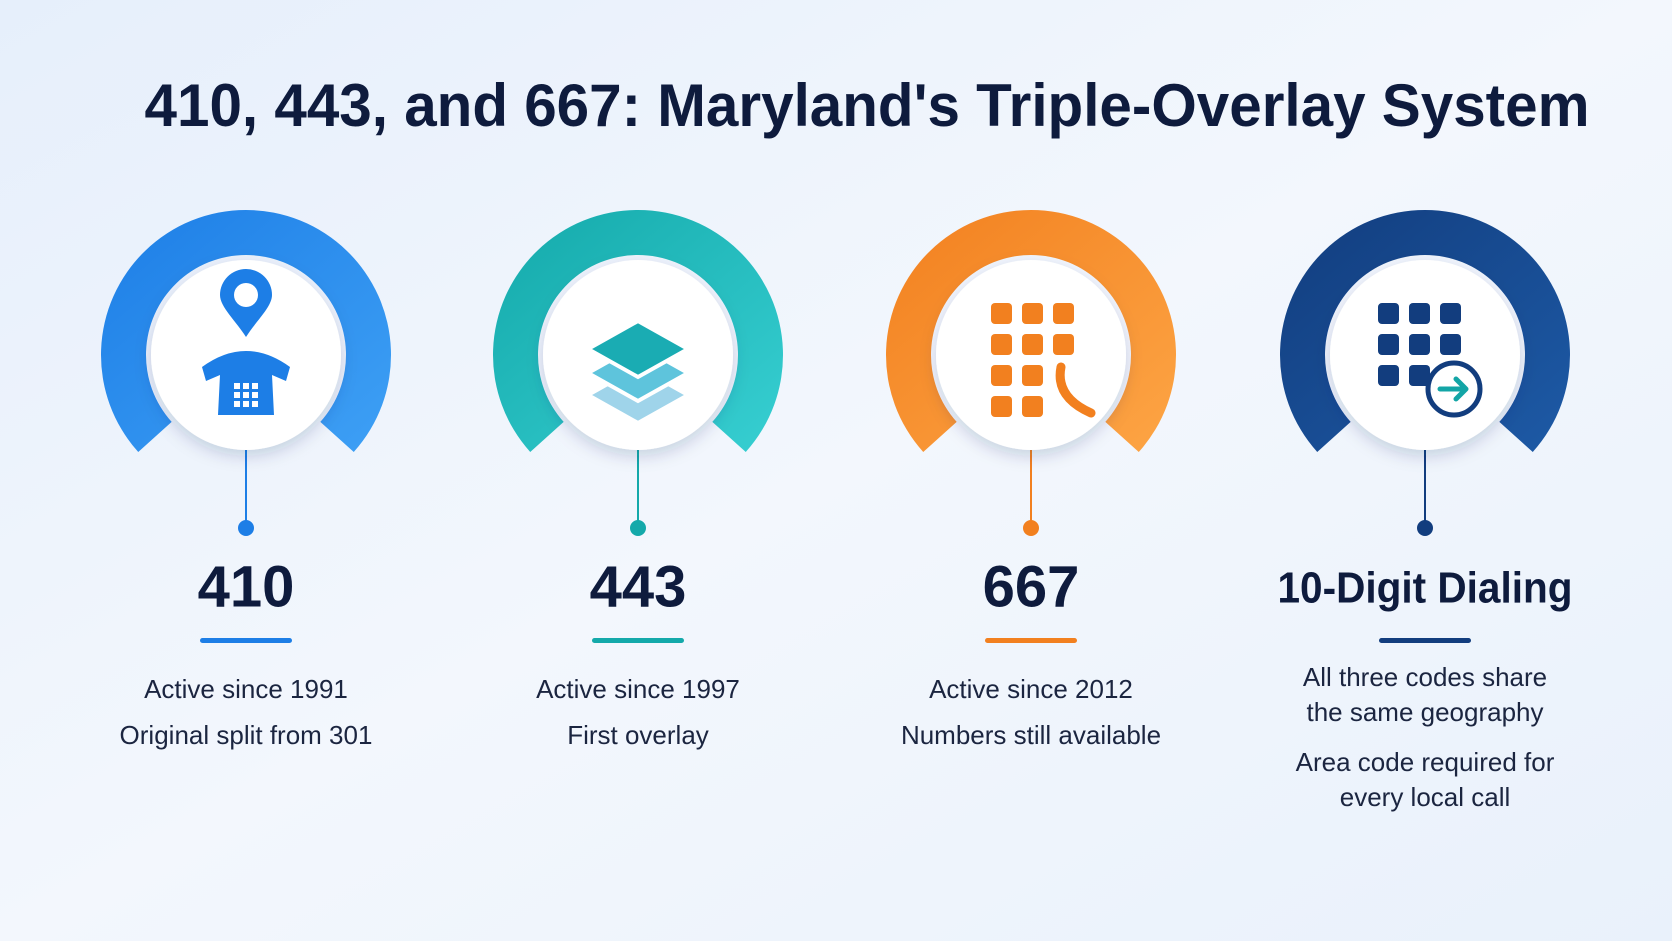 The height and width of the screenshot is (941, 1672). What do you see at coordinates (1425, 588) in the screenshot?
I see `code-heading: 10-Digit Dialing` at bounding box center [1425, 588].